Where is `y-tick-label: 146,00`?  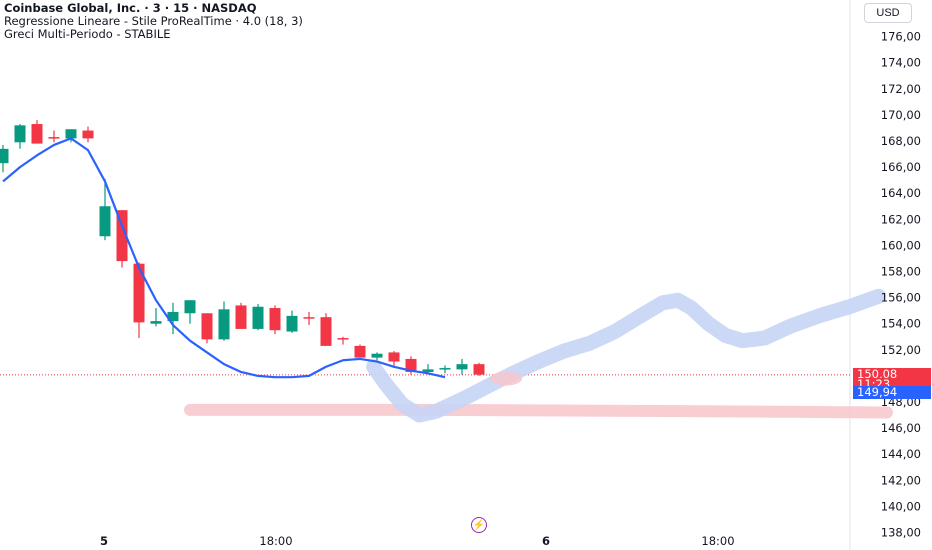 y-tick-label: 146,00 is located at coordinates (901, 428).